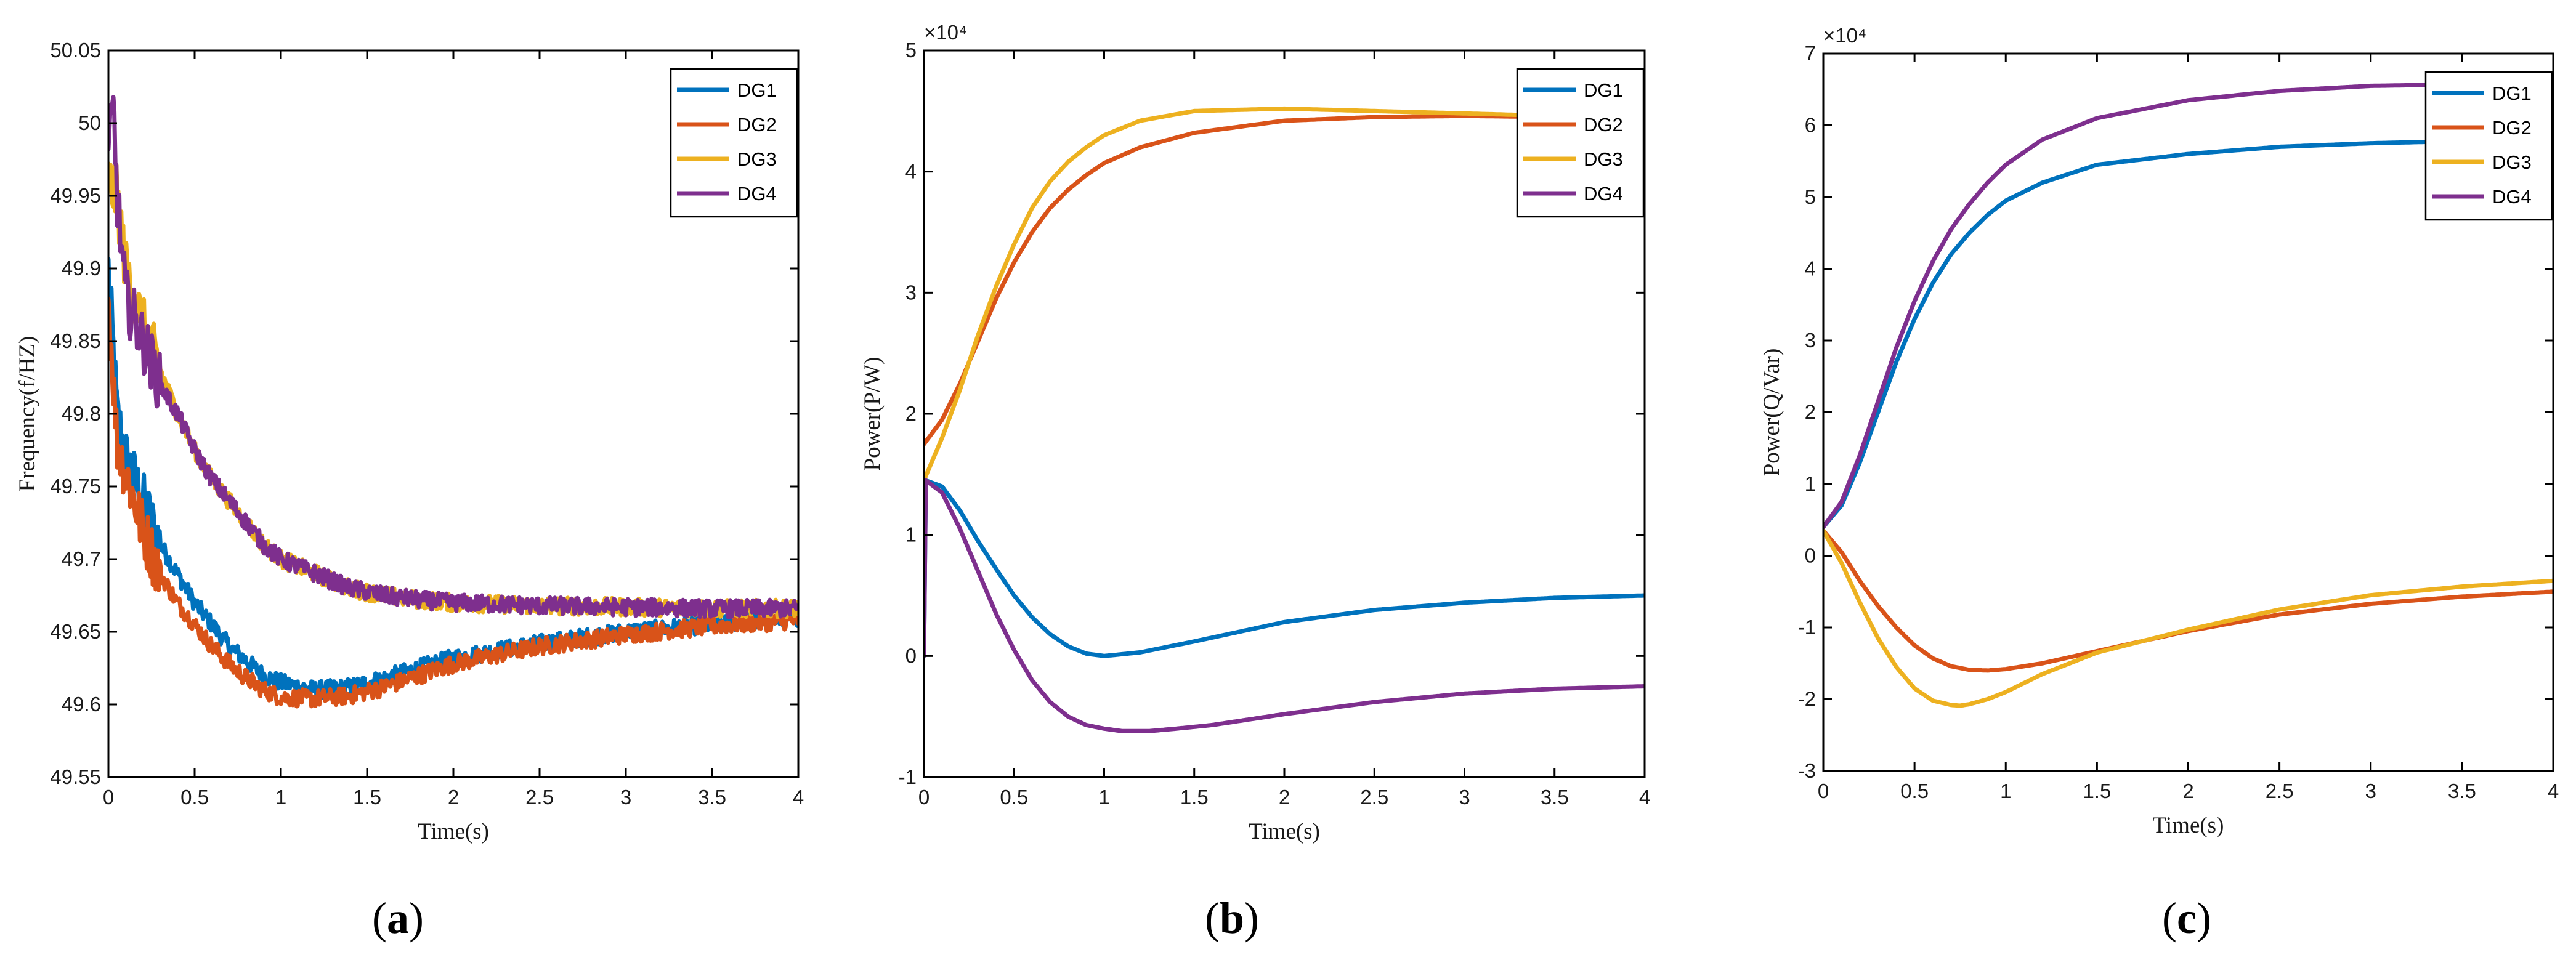 This screenshot has width=2576, height=960. I want to click on y-tick-label: 49.9, so click(81, 268).